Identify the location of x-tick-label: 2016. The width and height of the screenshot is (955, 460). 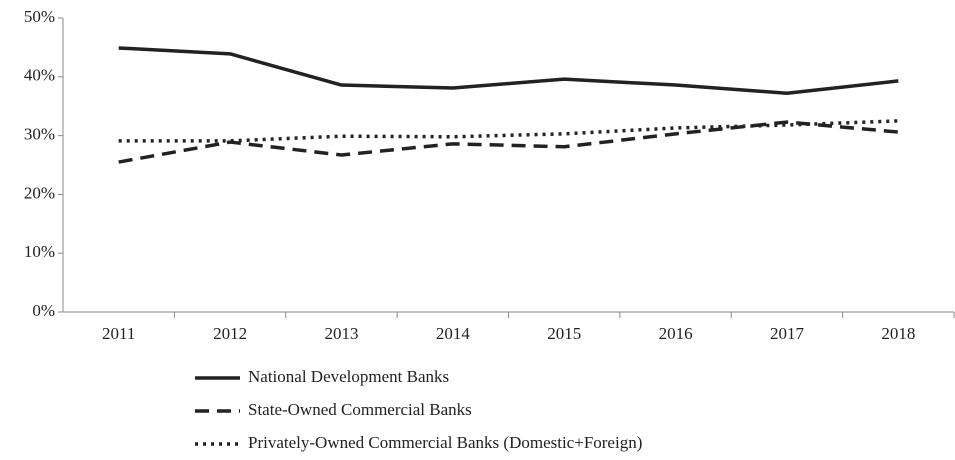
(676, 333).